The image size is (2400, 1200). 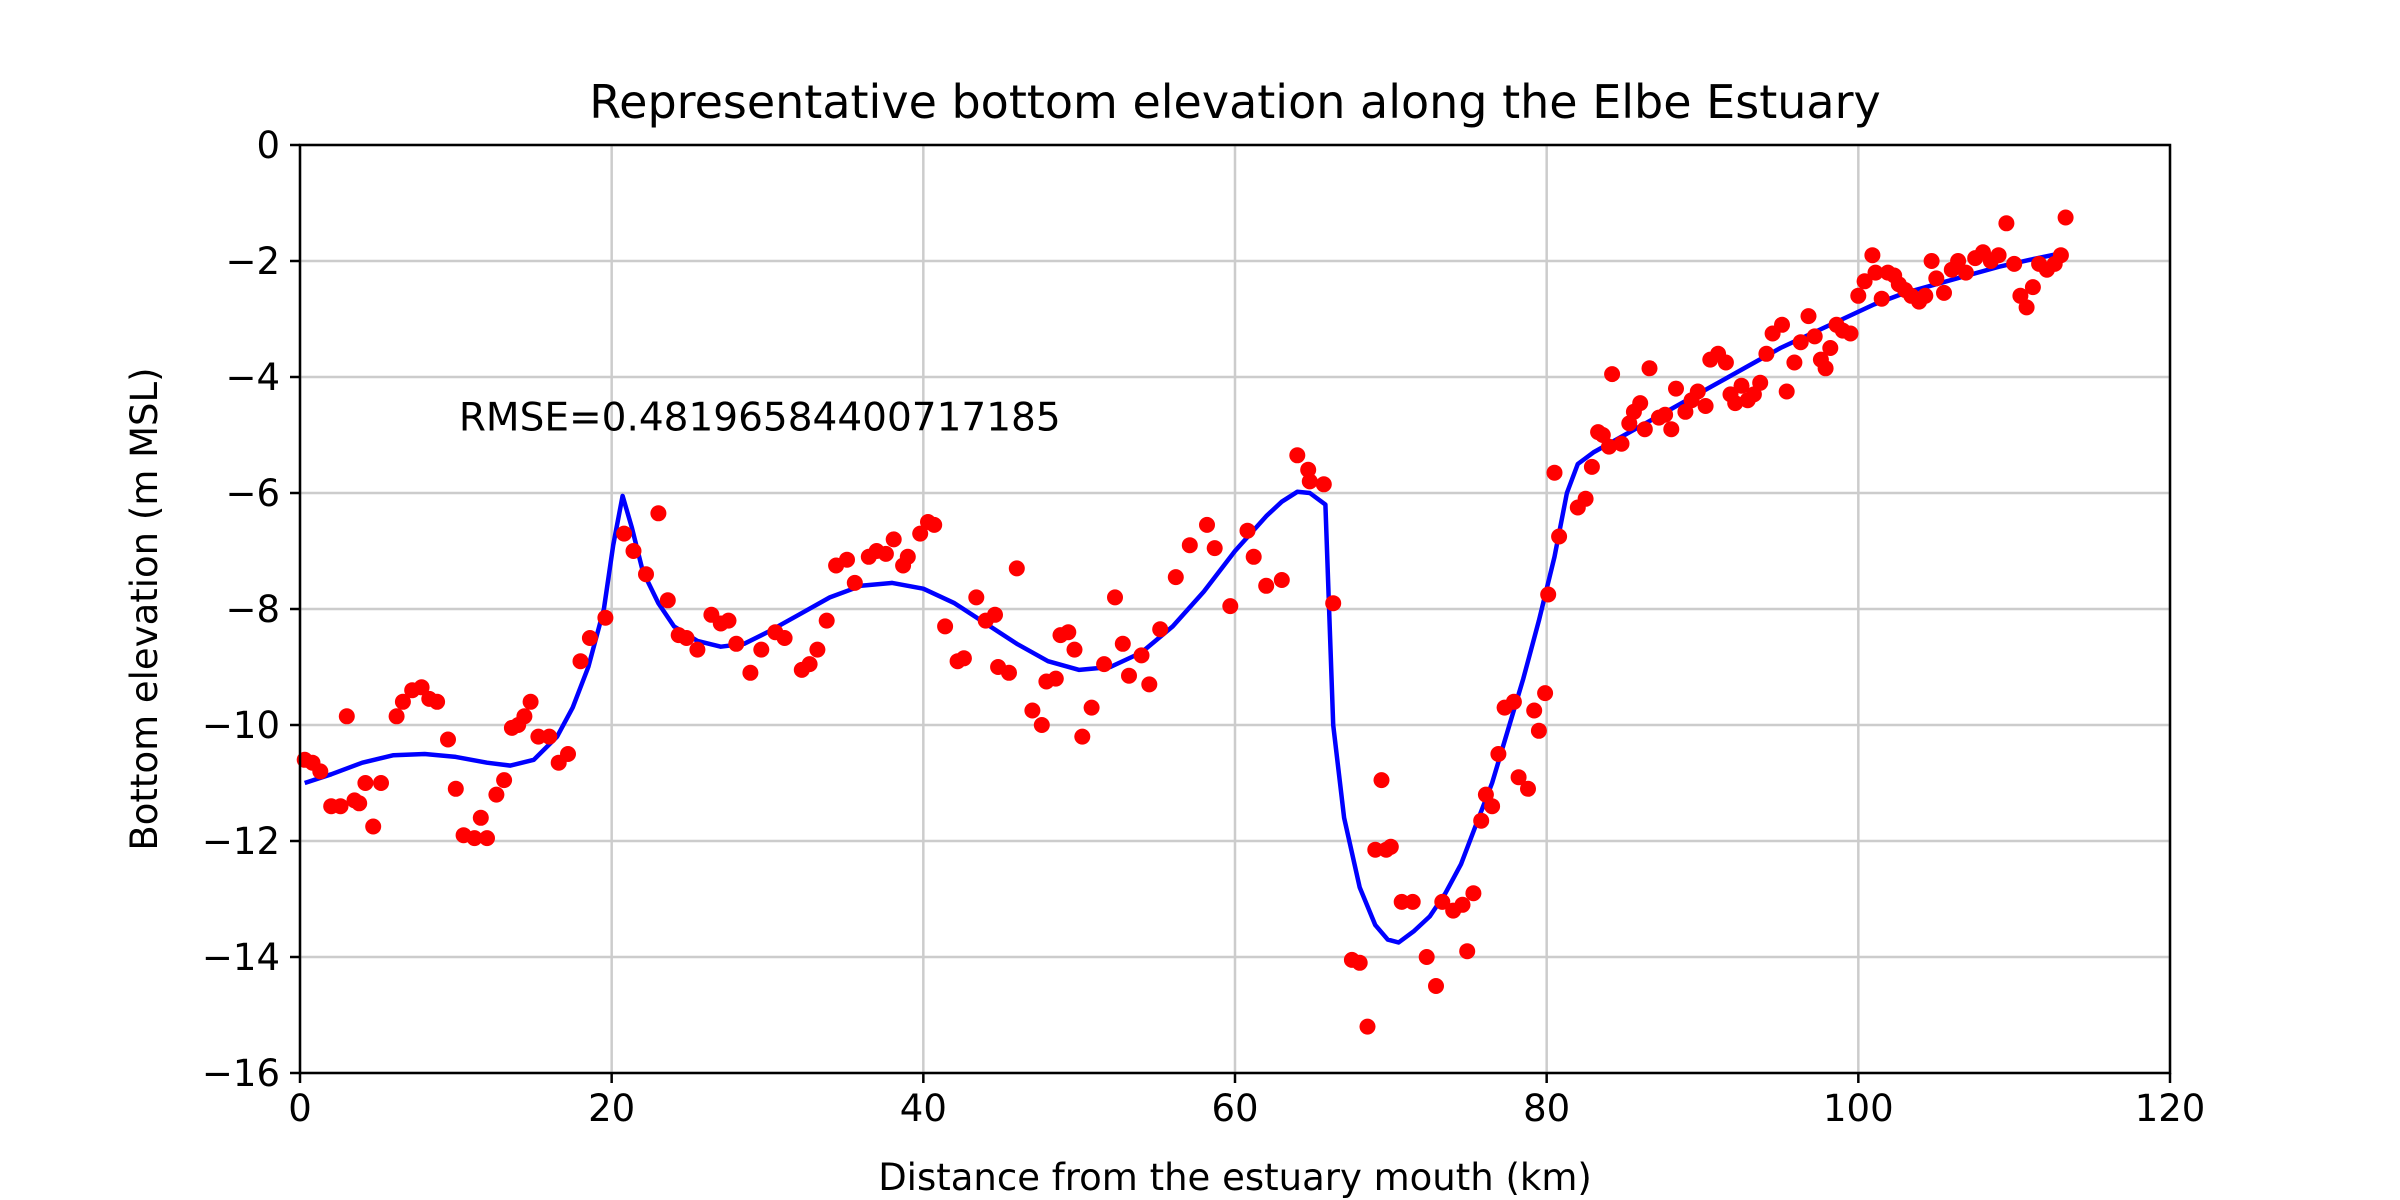 I want to click on y-tick-label: −4, so click(x=252, y=377).